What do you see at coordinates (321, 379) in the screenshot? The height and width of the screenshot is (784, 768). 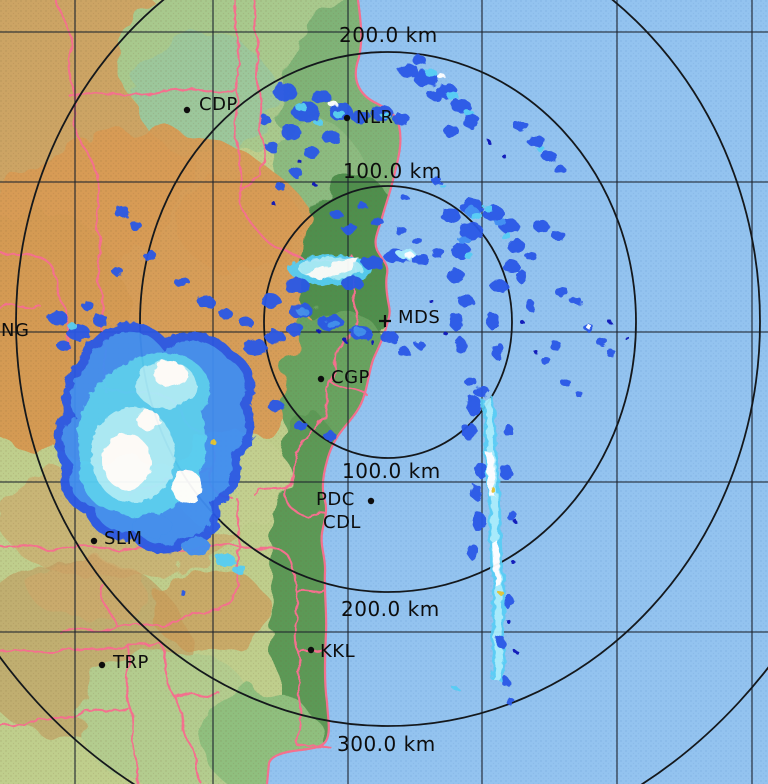 I see `station-marker-cgp` at bounding box center [321, 379].